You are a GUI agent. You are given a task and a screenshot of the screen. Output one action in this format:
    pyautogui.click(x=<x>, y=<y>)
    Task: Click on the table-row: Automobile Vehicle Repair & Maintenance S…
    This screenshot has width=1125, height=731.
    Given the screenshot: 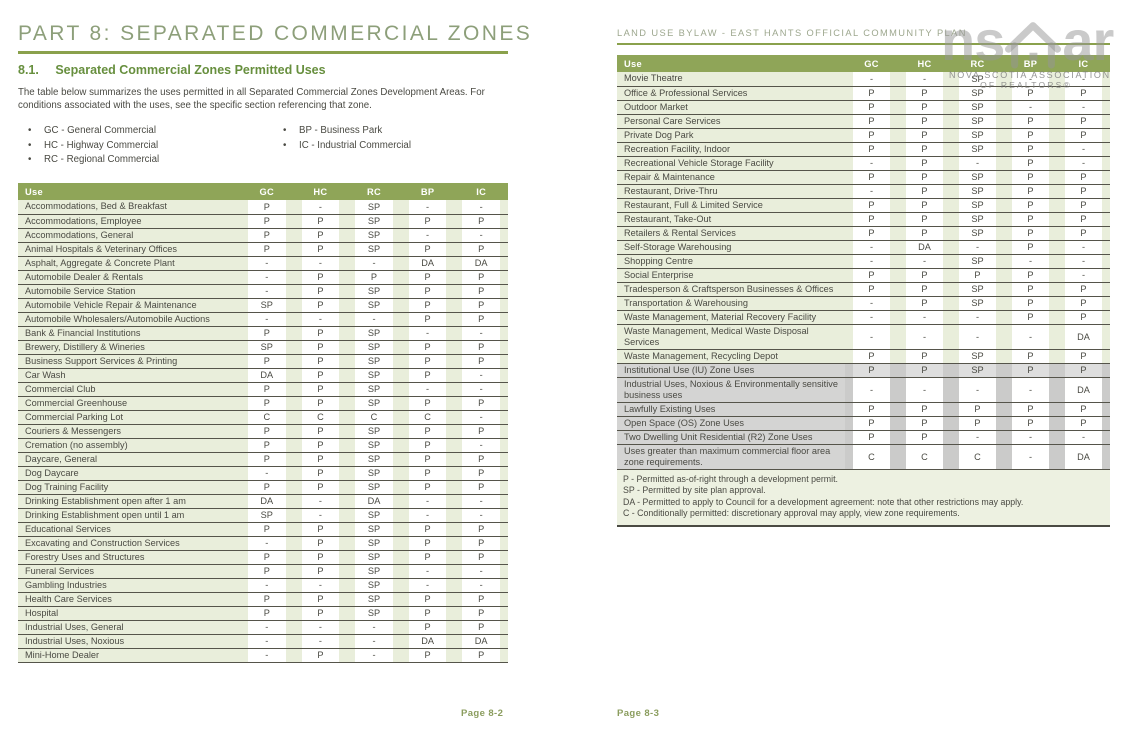 What is the action you would take?
    pyautogui.click(x=263, y=305)
    